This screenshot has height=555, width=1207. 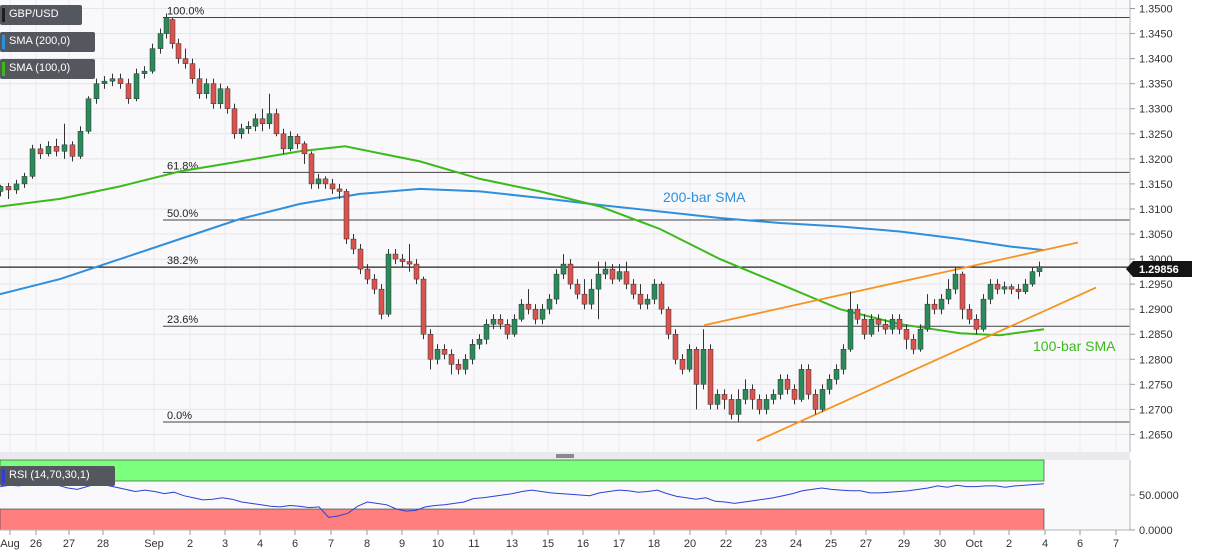 I want to click on x-tick-label: 9, so click(x=402, y=544).